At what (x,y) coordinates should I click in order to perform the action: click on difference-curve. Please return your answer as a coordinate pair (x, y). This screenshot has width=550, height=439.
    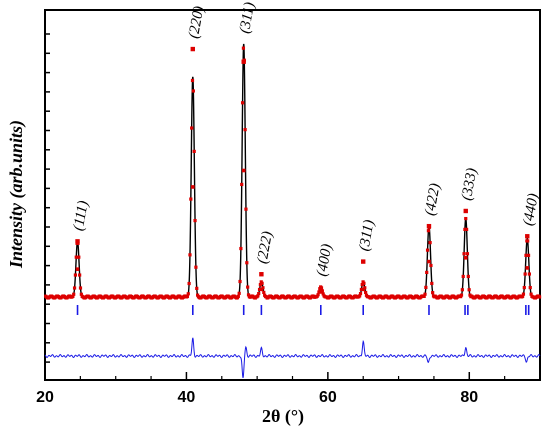
    Looking at the image, I should click on (292, 357).